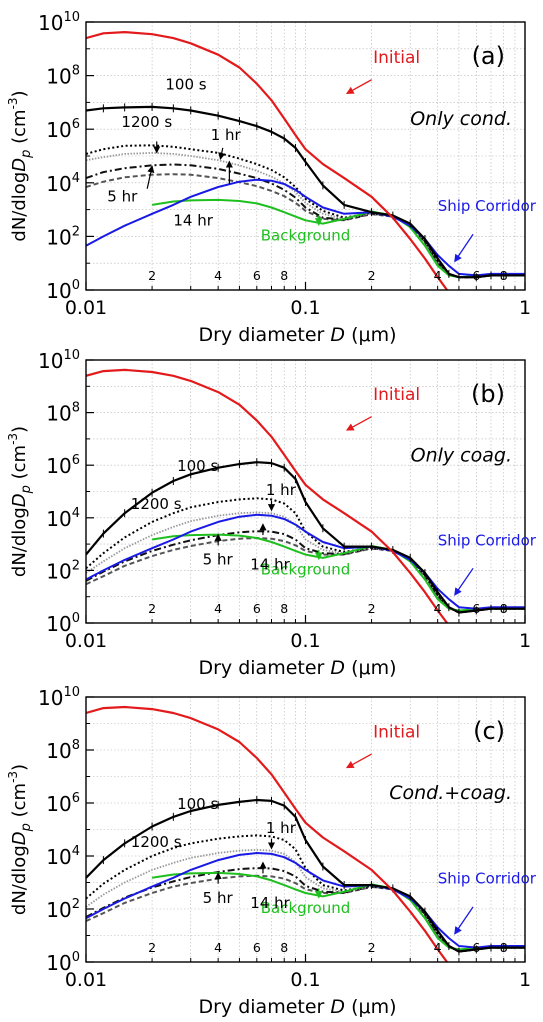  Describe the element at coordinates (20, 165) in the screenshot. I see `y-axis-title: dN/dlogDp (cm-3)` at that location.